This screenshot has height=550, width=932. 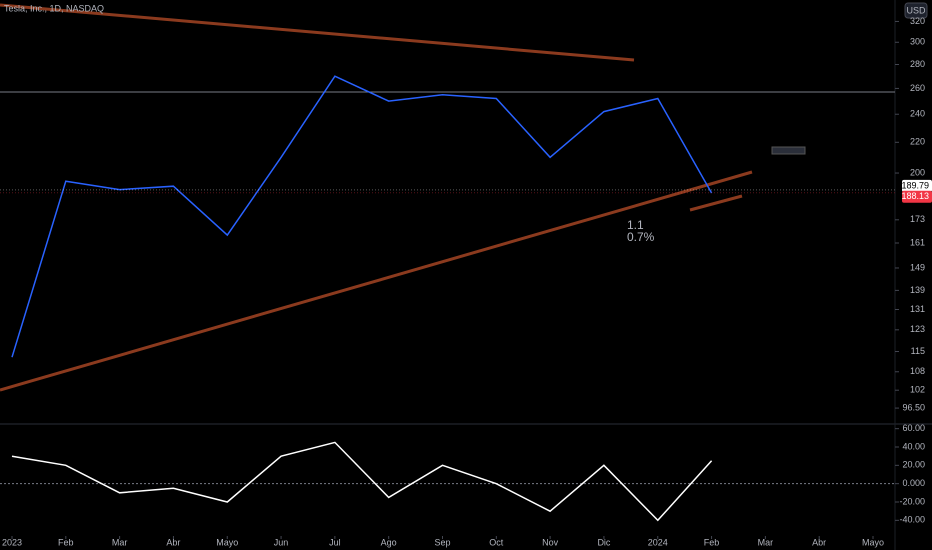 I want to click on x-tick-label: Nov, so click(x=550, y=542).